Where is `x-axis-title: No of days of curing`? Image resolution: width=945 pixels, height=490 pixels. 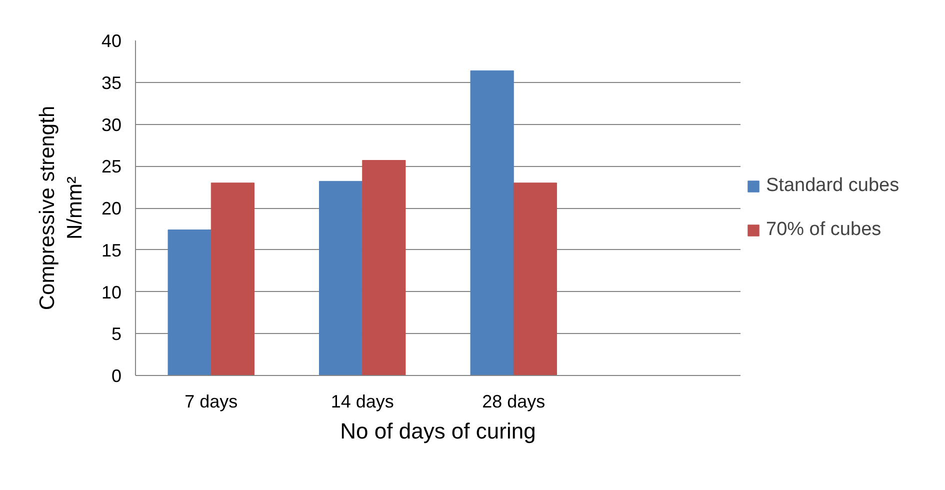 x-axis-title: No of days of curing is located at coordinates (438, 431).